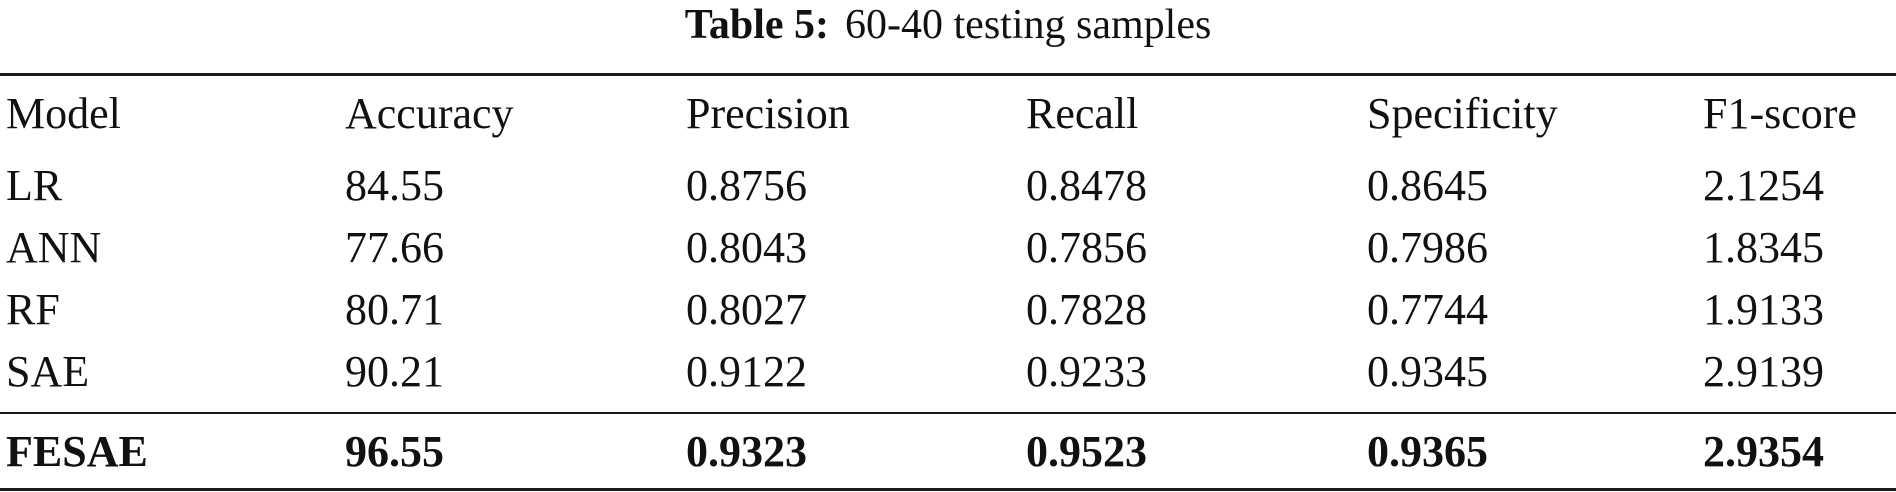 Image resolution: width=1896 pixels, height=492 pixels. What do you see at coordinates (1763, 185) in the screenshot?
I see `cell-f1-score: 2.1254` at bounding box center [1763, 185].